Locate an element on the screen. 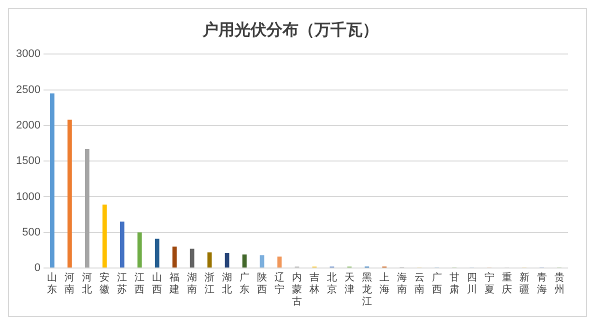 The height and width of the screenshot is (325, 595). x-tick-label: 山东 is located at coordinates (52, 284).